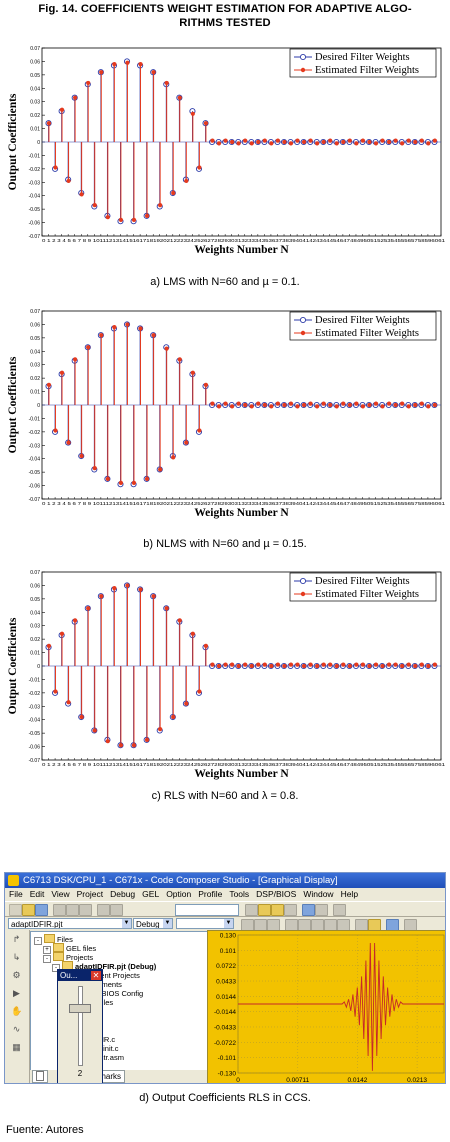  I want to click on tree-item: - Projects, so click(68, 957).